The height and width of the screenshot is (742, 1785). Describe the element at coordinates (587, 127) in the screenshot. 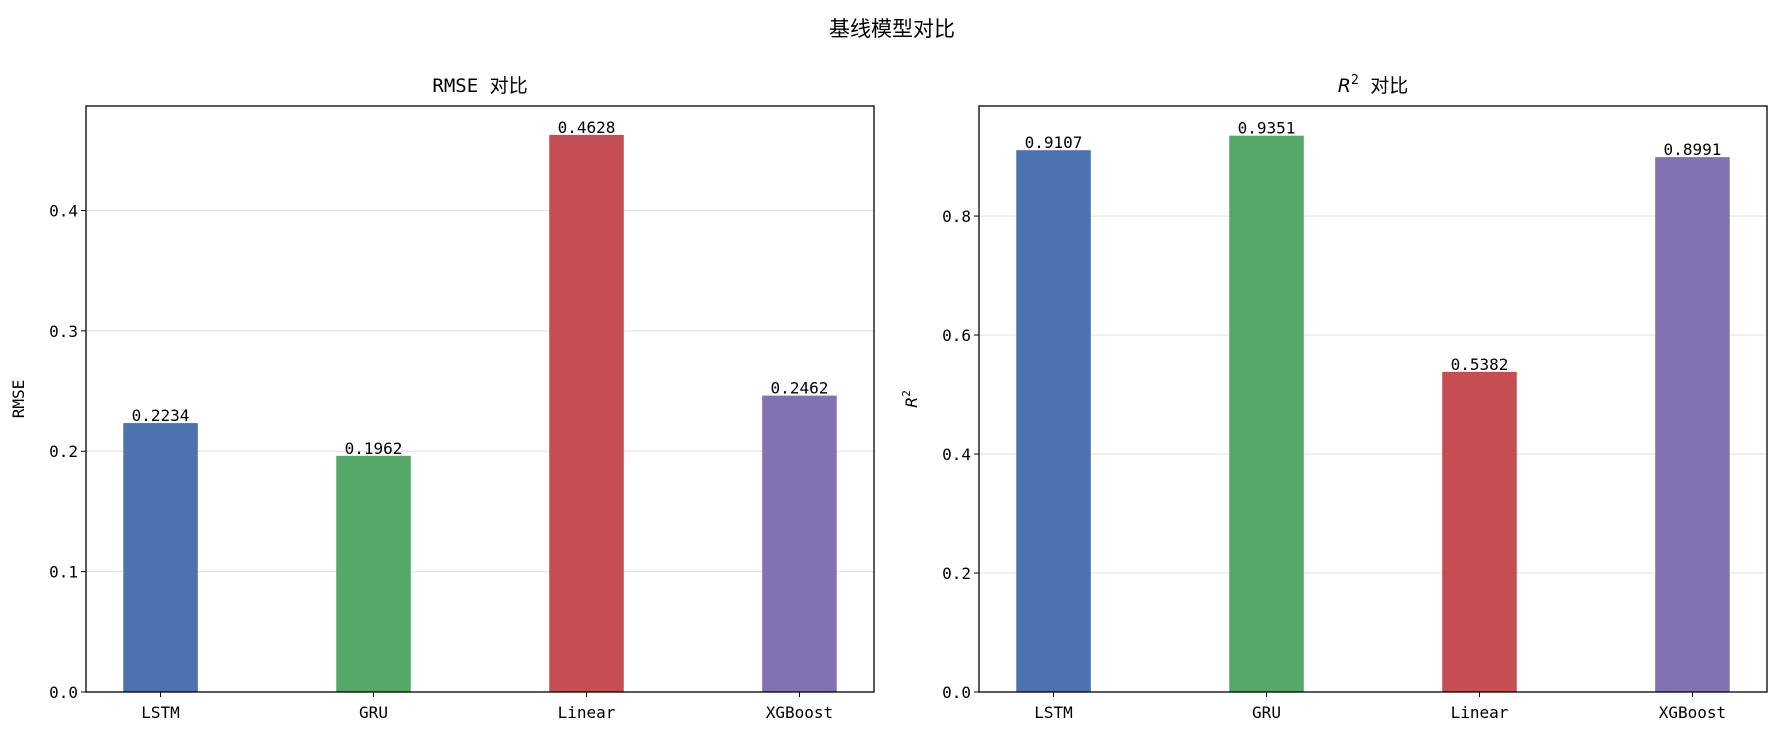

I see `data-label: 0.4628` at that location.